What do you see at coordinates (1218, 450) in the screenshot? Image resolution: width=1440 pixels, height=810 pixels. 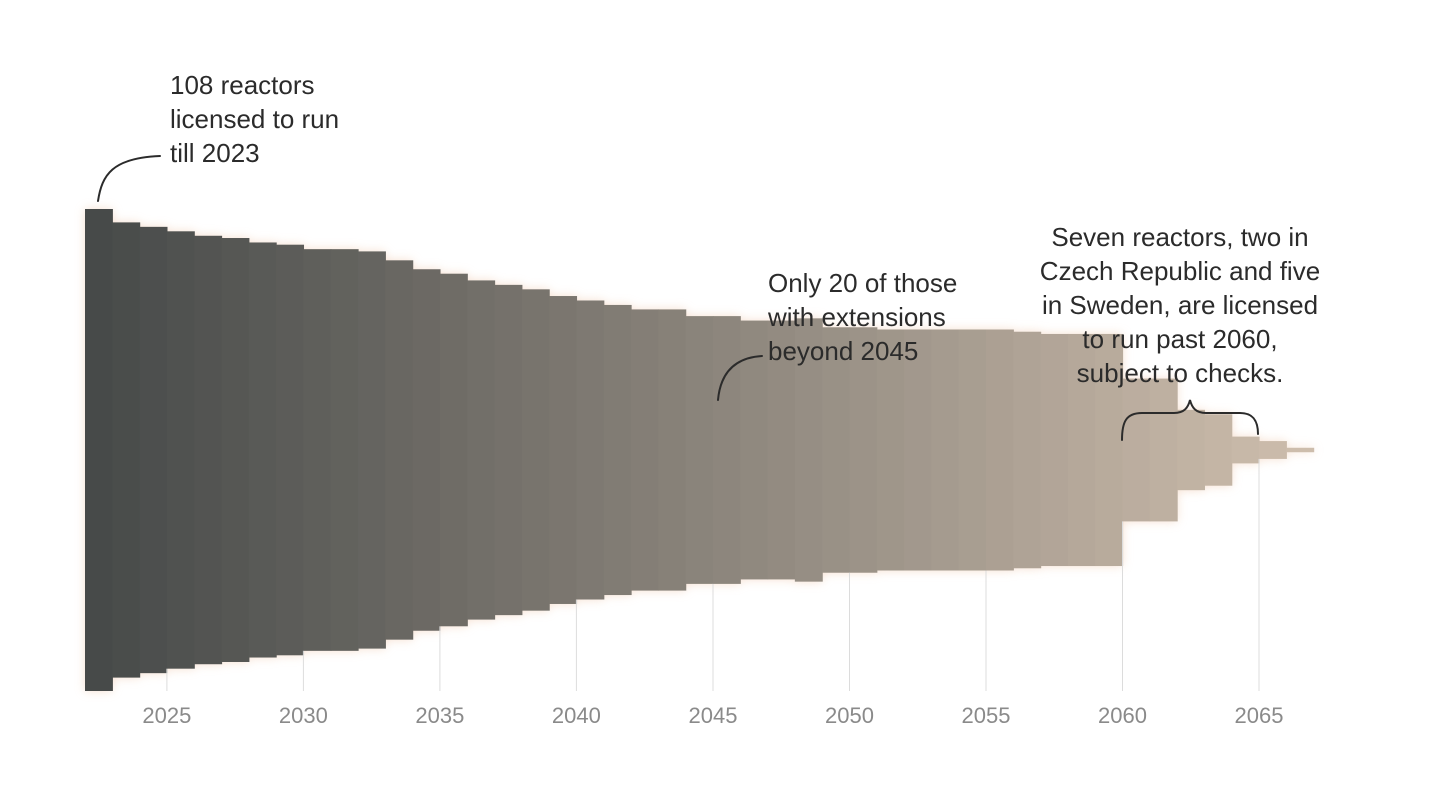 I see `bar-2063` at bounding box center [1218, 450].